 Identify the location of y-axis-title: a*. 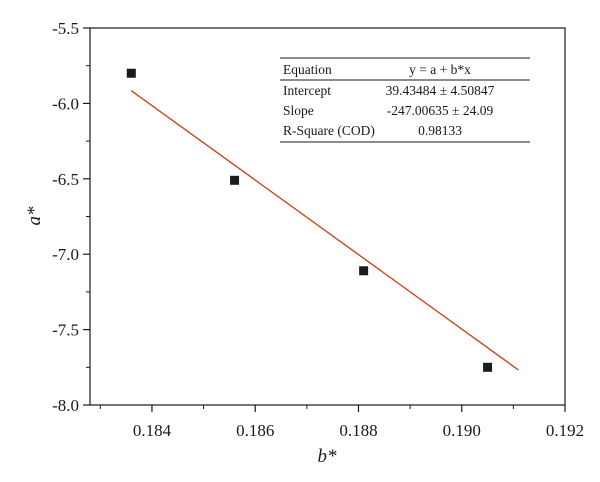
(34, 216).